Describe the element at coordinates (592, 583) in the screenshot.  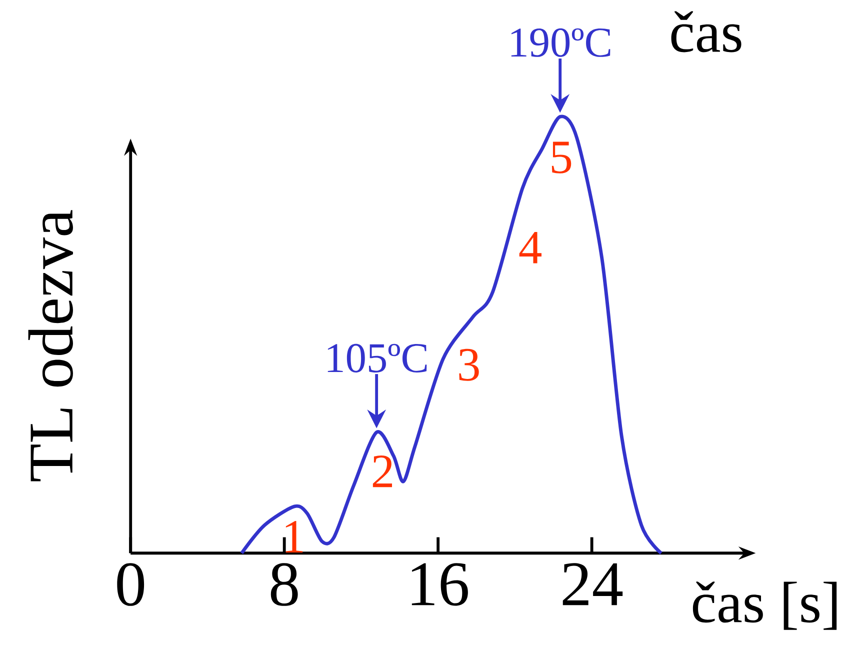
I see `x-tick-label: 24` at that location.